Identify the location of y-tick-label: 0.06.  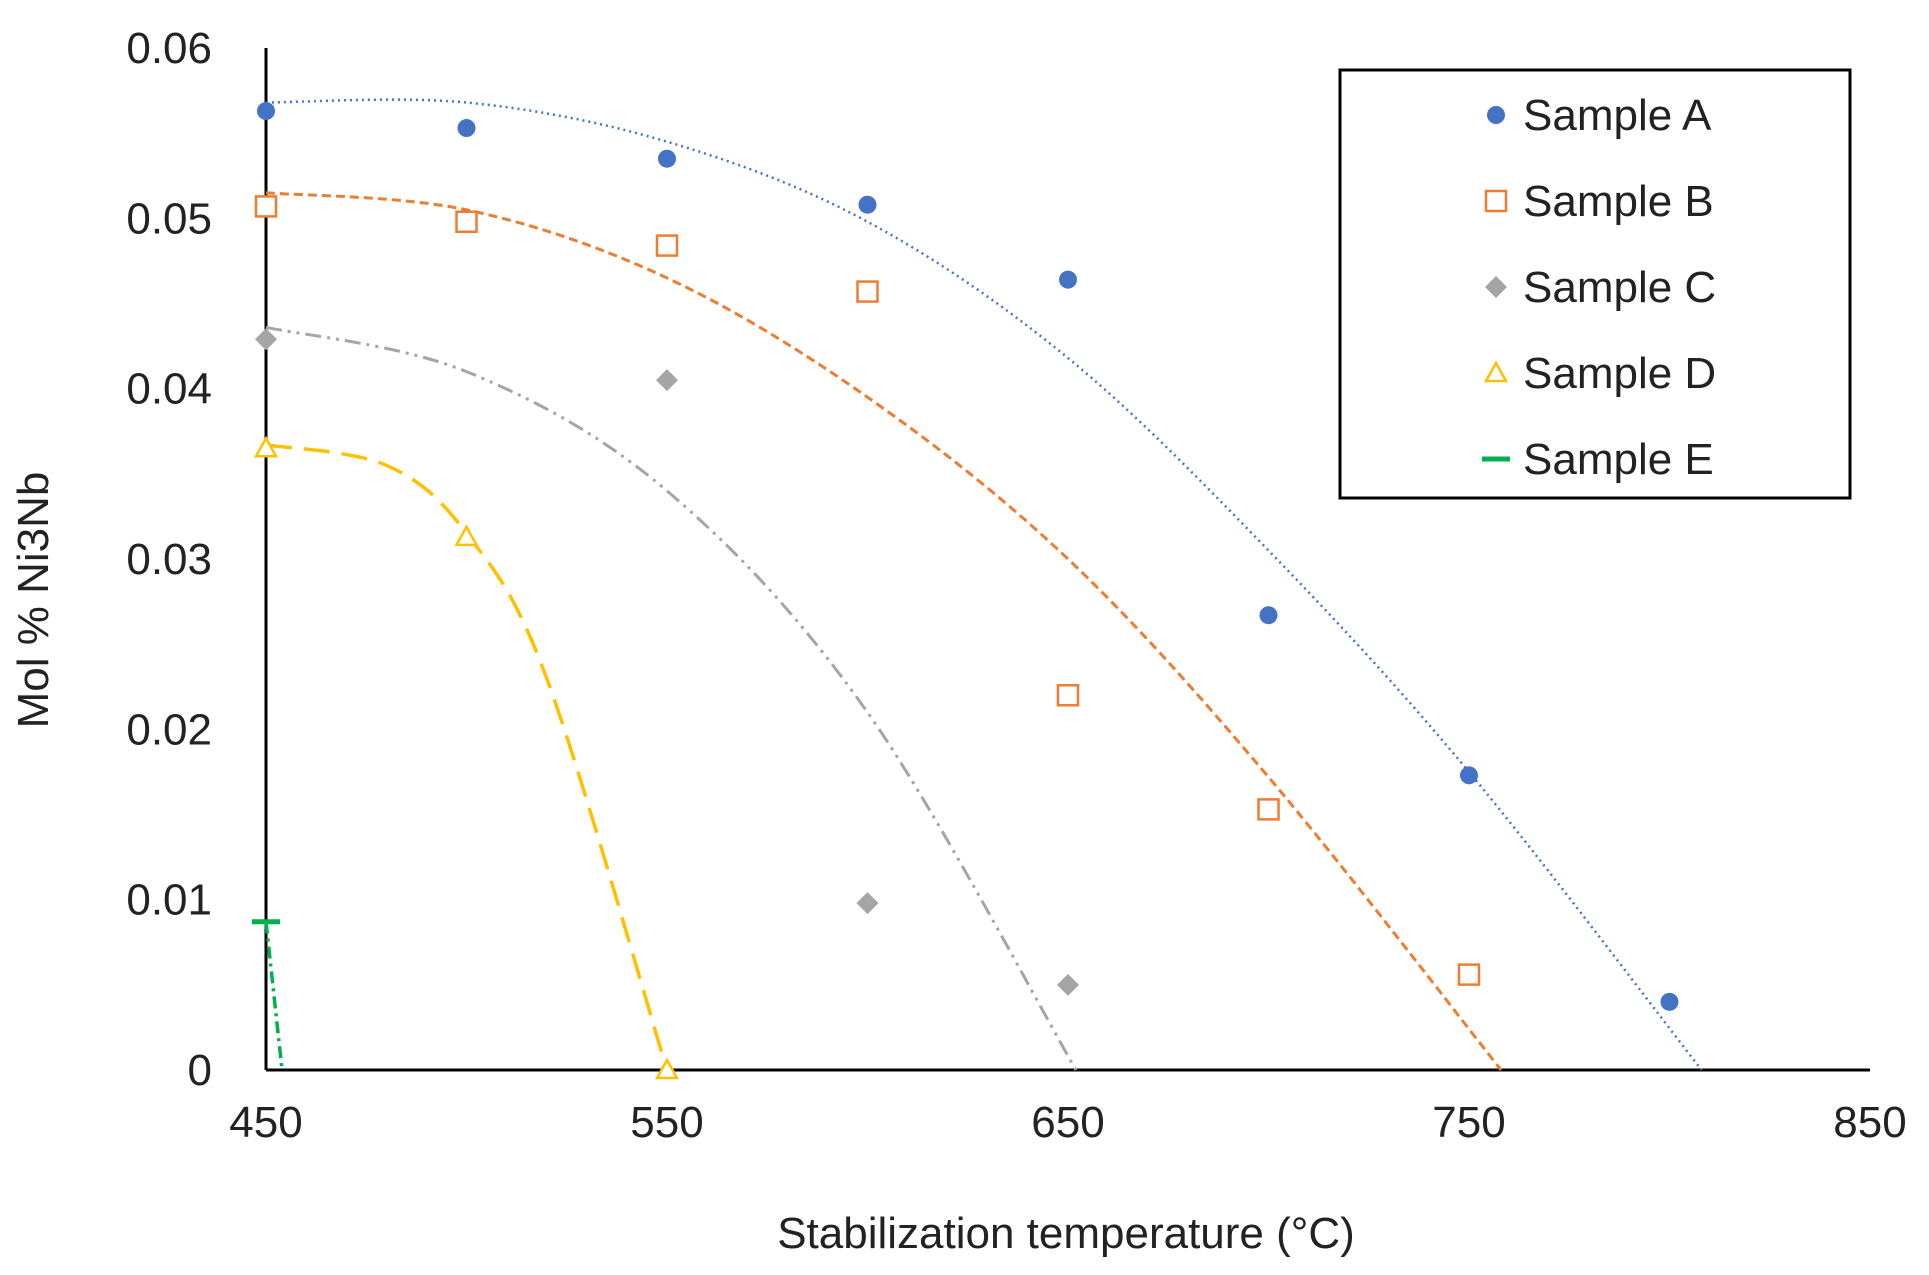
(169, 48).